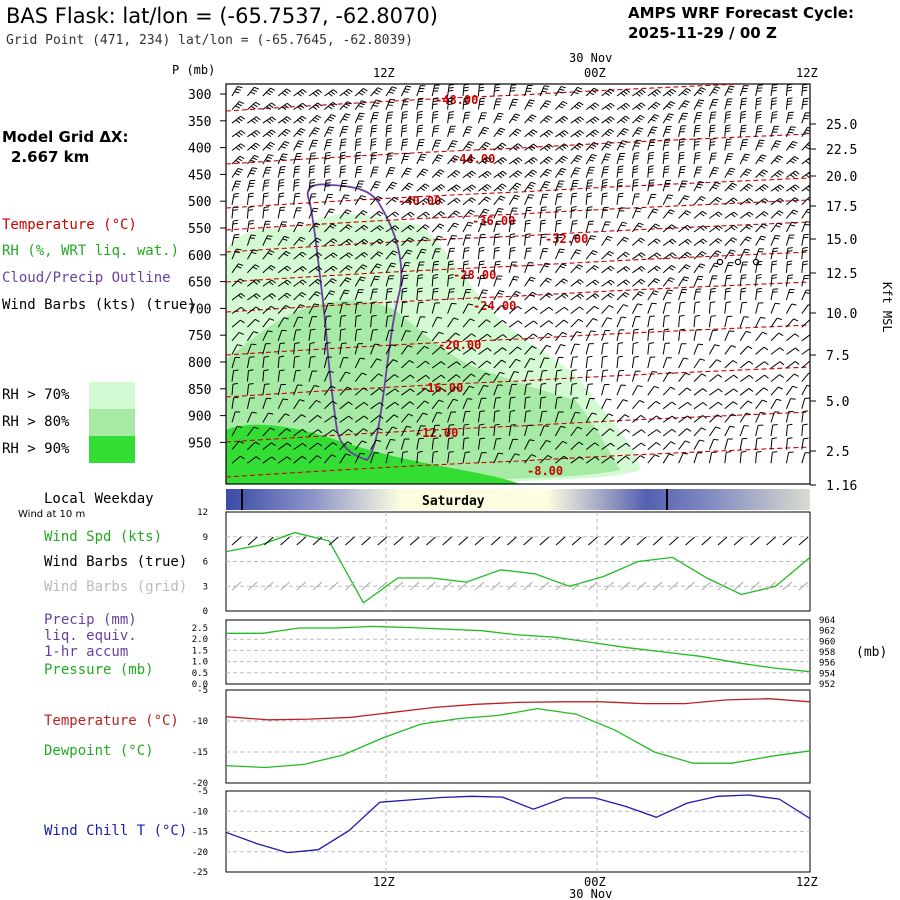 Image resolution: width=900 pixels, height=900 pixels. What do you see at coordinates (702, 33) in the screenshot?
I see `forecast-cycle-value: 2025-11-29 / 00 Z` at bounding box center [702, 33].